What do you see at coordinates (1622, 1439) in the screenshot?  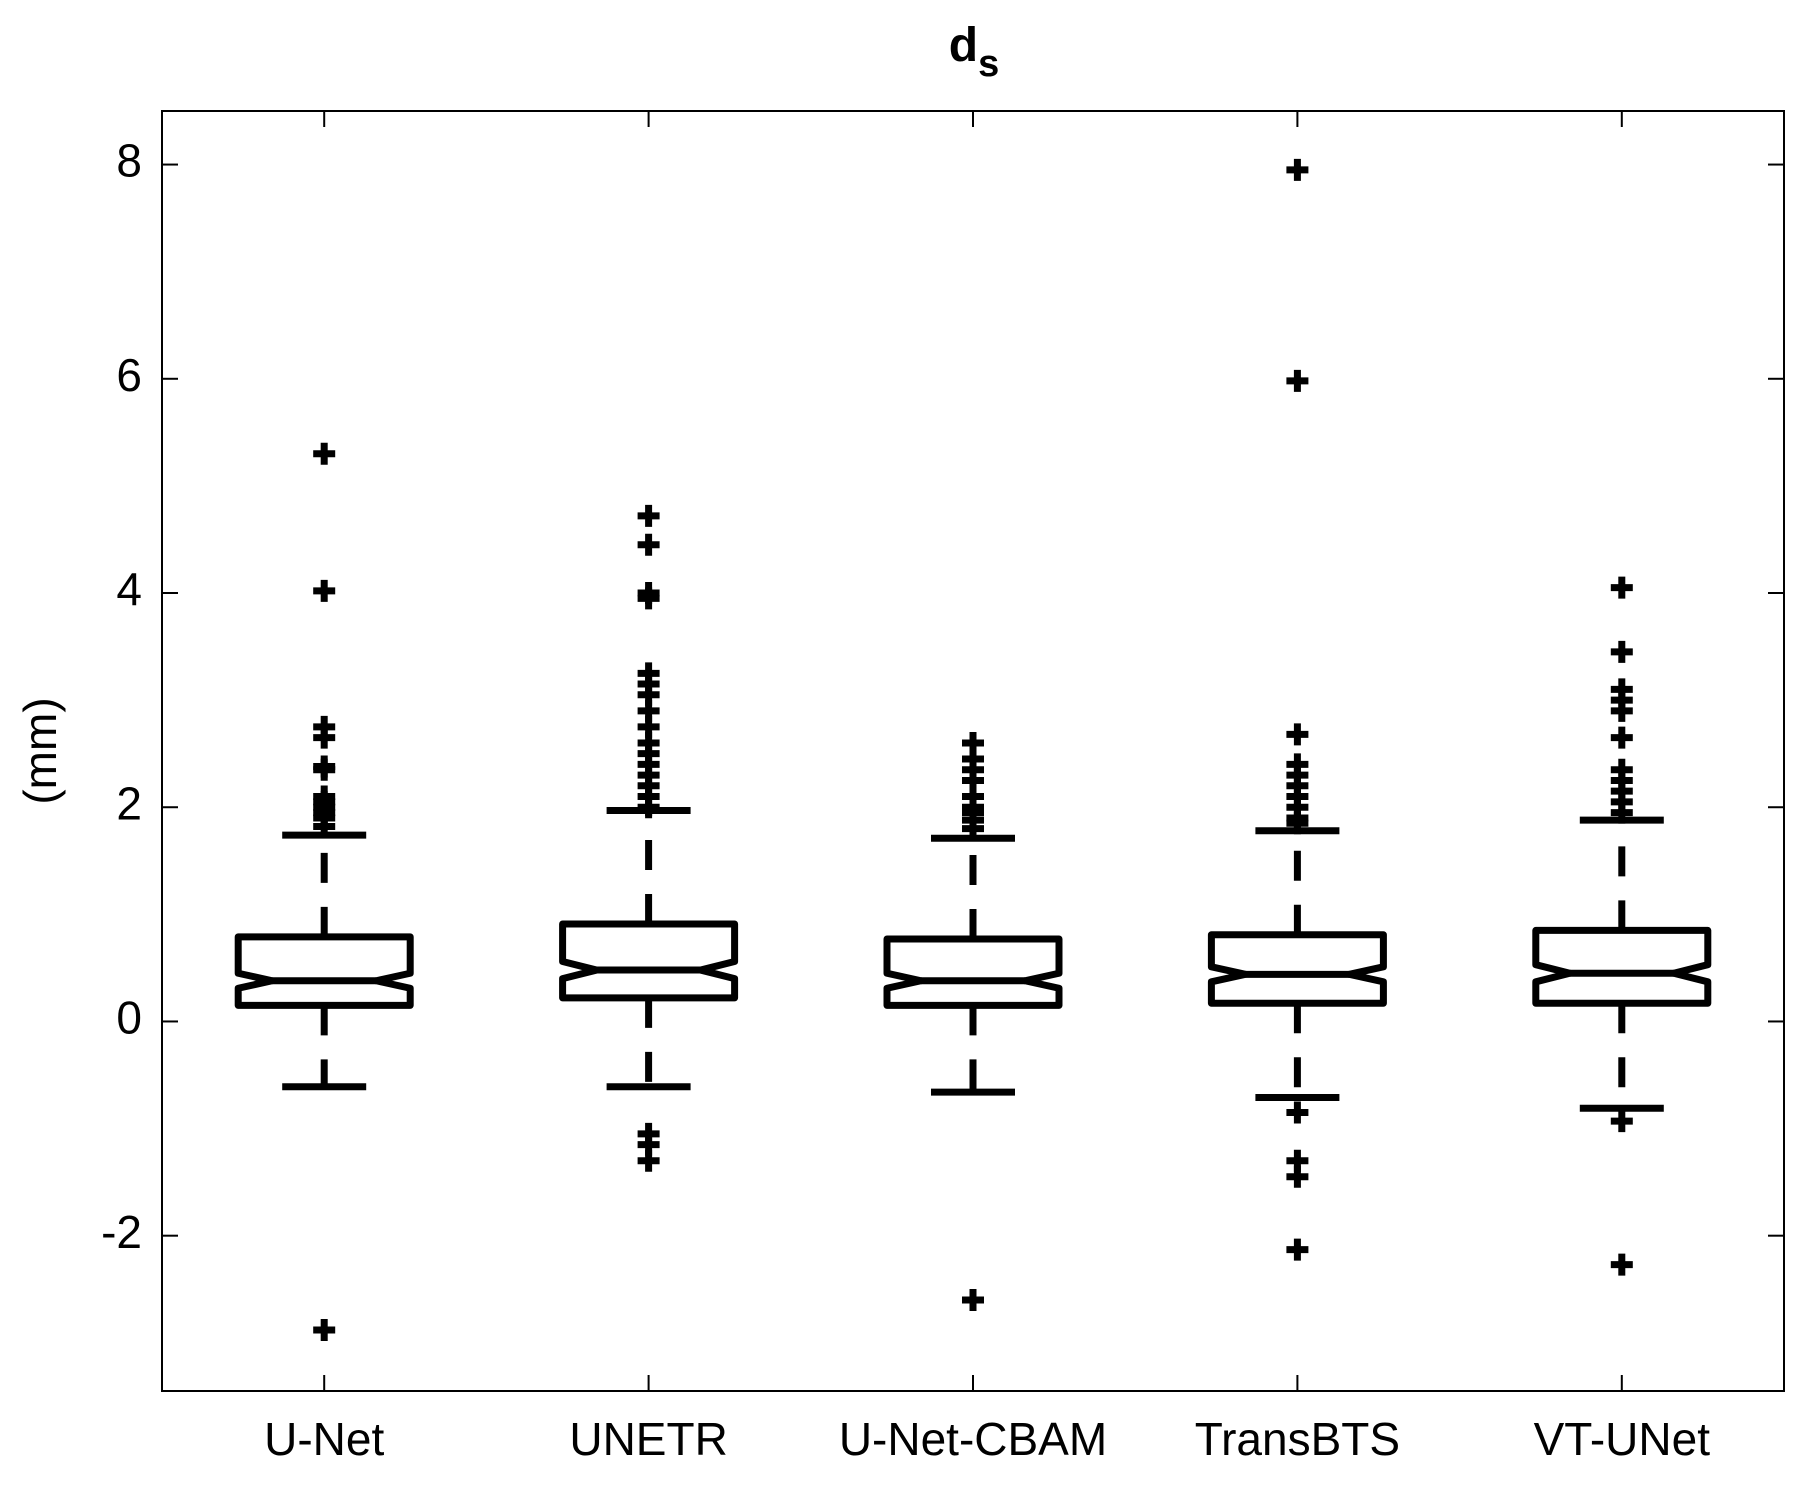 I see `x-tick-label: VT-UNet` at bounding box center [1622, 1439].